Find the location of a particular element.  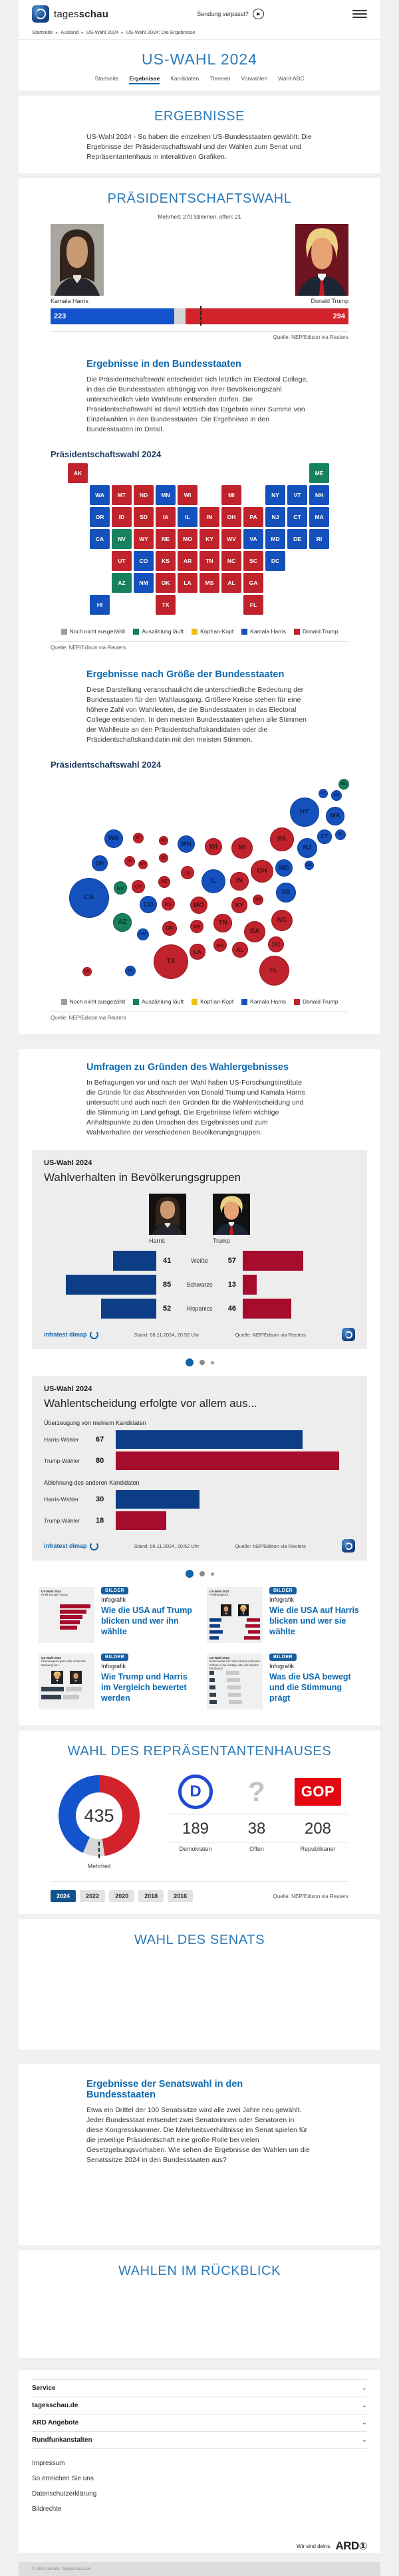

state-bubble-MD: MD is located at coordinates (284, 868).